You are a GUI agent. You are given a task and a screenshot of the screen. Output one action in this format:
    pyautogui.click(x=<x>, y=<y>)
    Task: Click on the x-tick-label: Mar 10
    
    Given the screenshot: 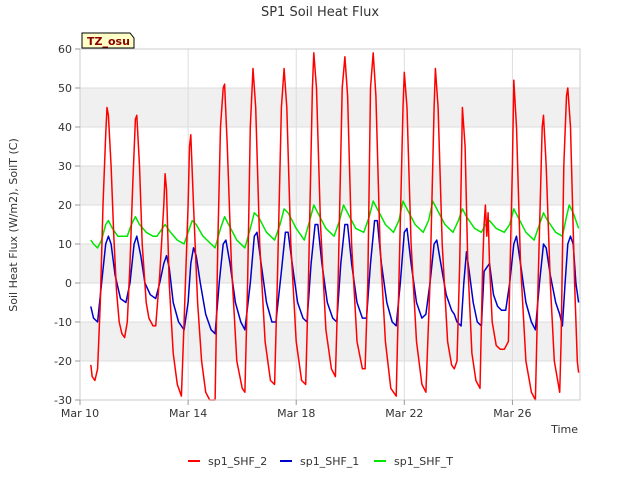 What is the action you would take?
    pyautogui.click(x=80, y=413)
    